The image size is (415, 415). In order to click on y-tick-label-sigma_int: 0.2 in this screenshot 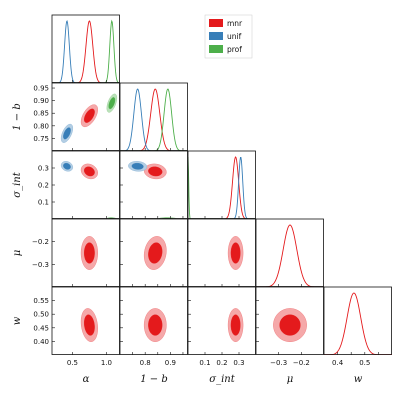, I will do `click(43, 186)`.